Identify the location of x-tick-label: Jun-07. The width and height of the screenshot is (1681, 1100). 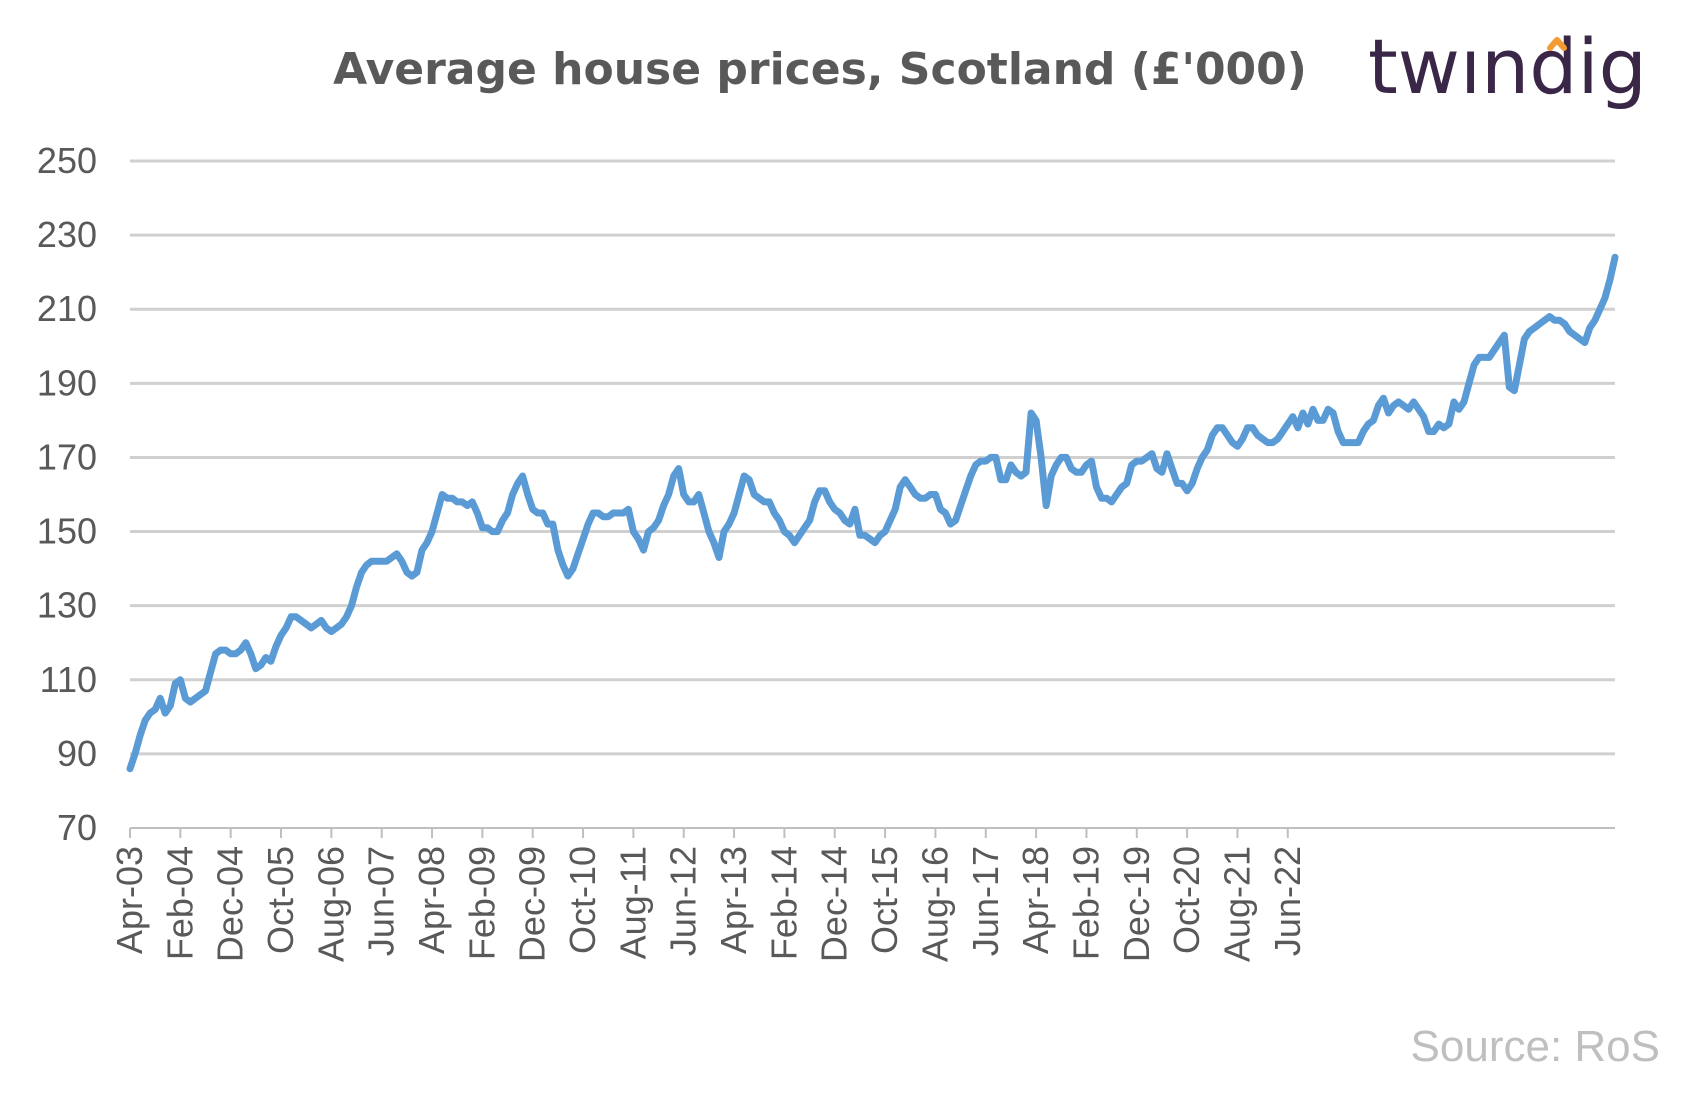
(381, 901).